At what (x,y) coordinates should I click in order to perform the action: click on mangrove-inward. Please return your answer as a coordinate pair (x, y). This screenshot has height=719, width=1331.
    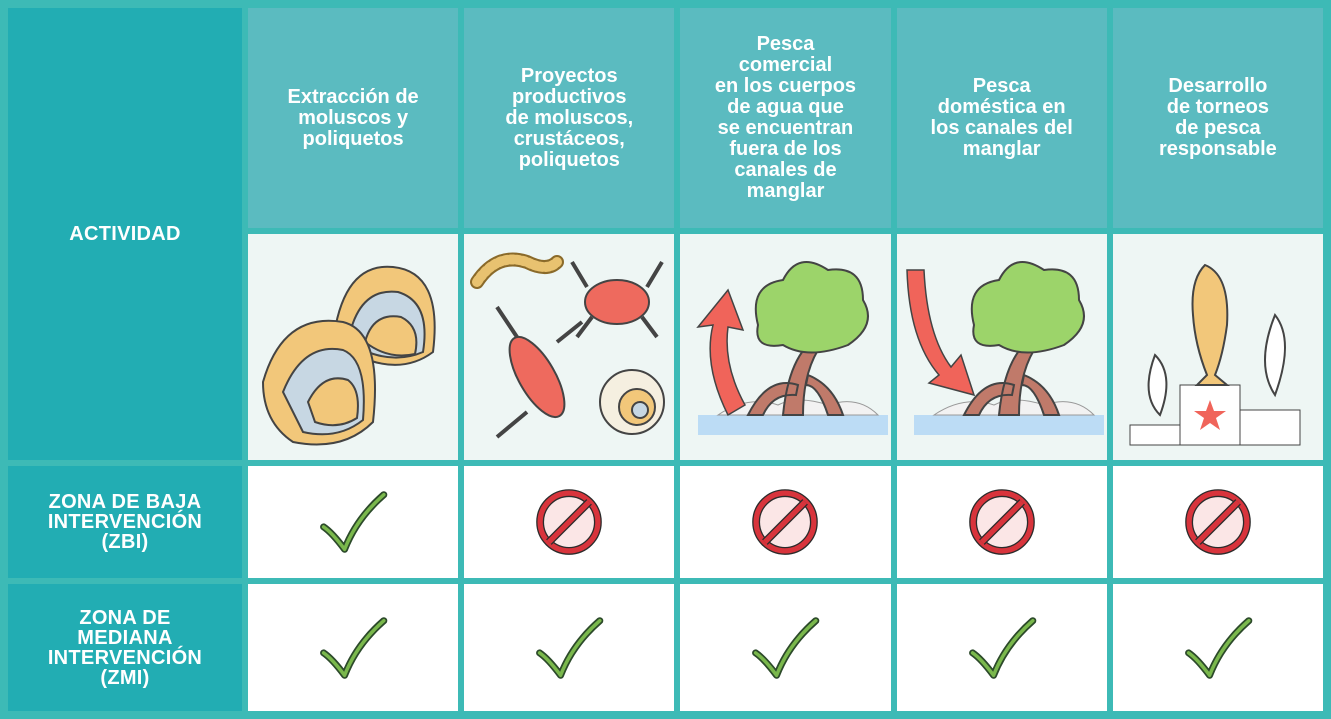
    Looking at the image, I should click on (1005, 348).